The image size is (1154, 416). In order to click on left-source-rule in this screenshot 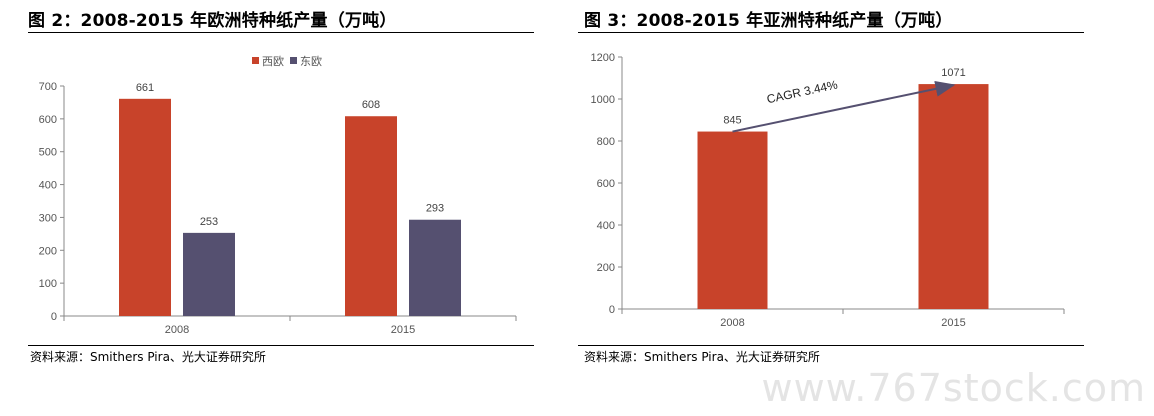, I will do `click(281, 345)`.